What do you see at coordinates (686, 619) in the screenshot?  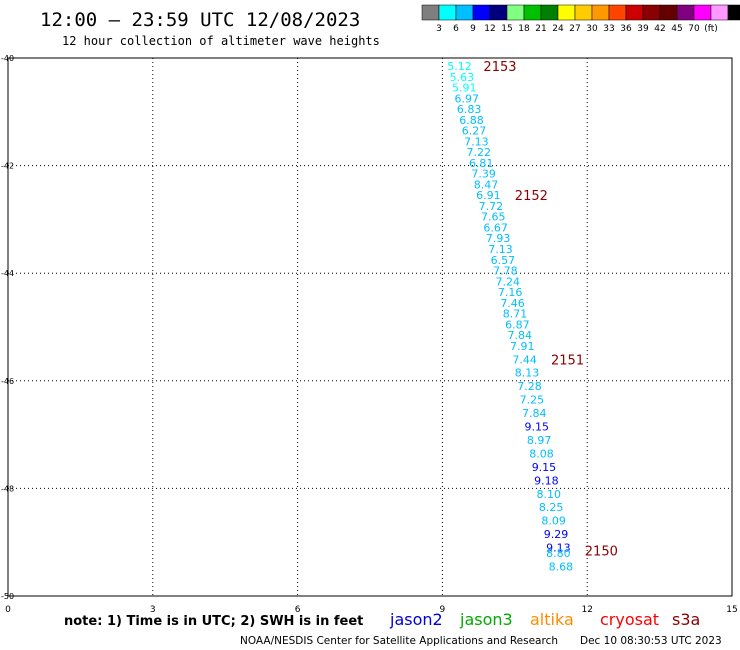 I see `satellite-legend-s3a: s3a` at bounding box center [686, 619].